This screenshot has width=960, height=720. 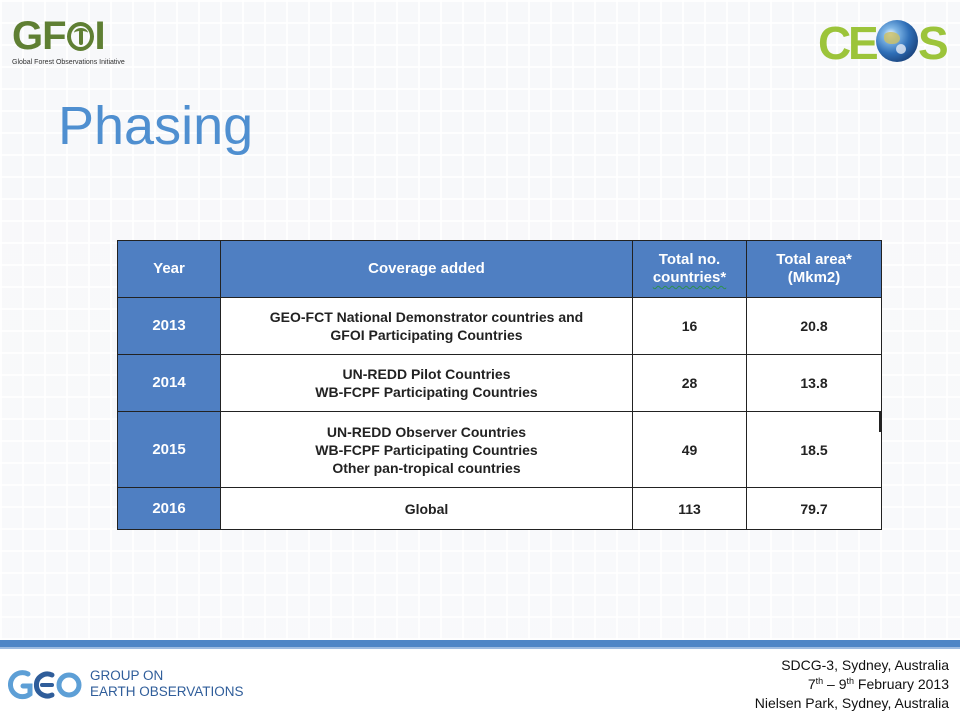 I want to click on header-coverage: Coverage added, so click(x=426, y=269).